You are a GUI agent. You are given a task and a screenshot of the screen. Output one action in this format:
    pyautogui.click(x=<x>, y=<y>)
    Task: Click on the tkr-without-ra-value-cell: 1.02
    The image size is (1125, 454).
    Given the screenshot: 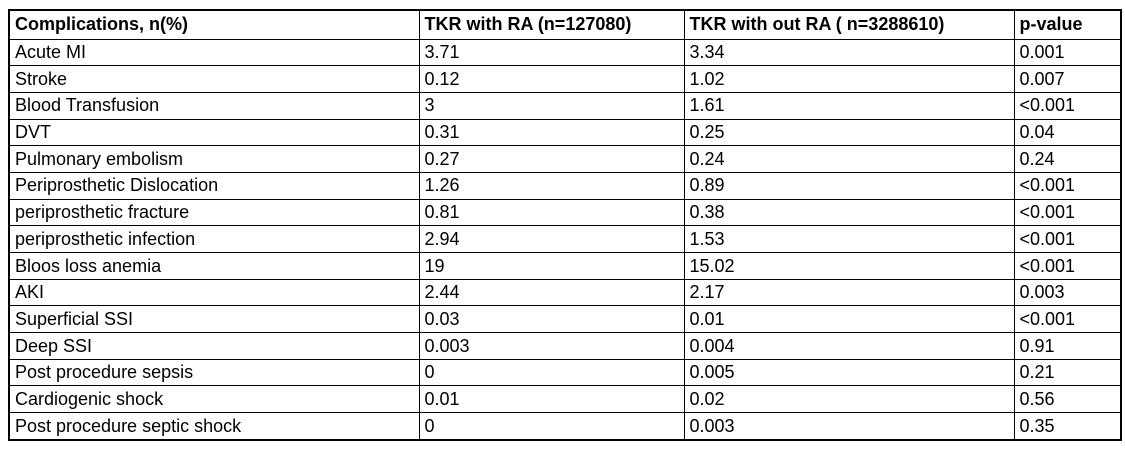 What is the action you would take?
    pyautogui.click(x=849, y=79)
    